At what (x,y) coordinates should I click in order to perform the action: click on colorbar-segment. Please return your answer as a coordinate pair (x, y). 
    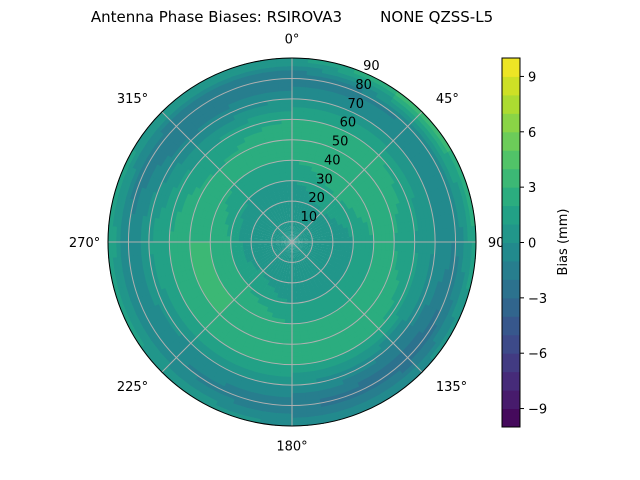
    Looking at the image, I should click on (511, 344).